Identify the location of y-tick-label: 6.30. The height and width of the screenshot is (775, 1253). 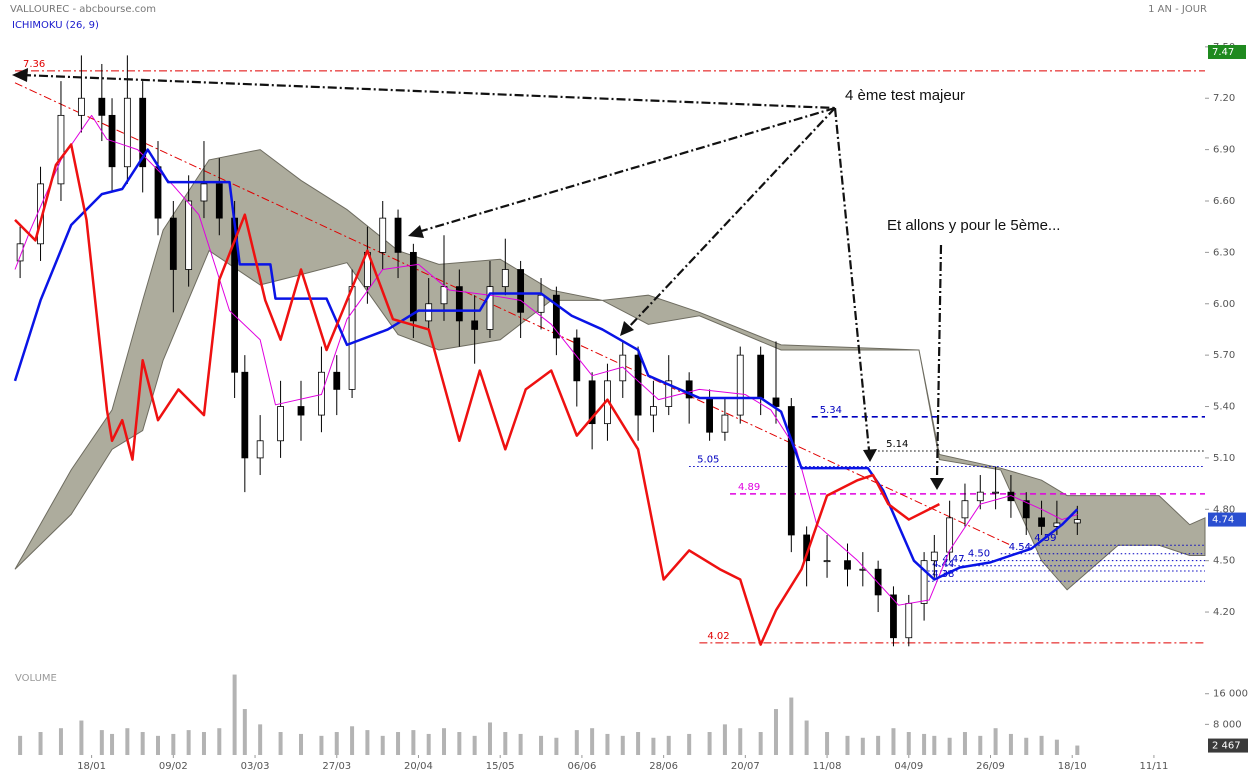
(1224, 252).